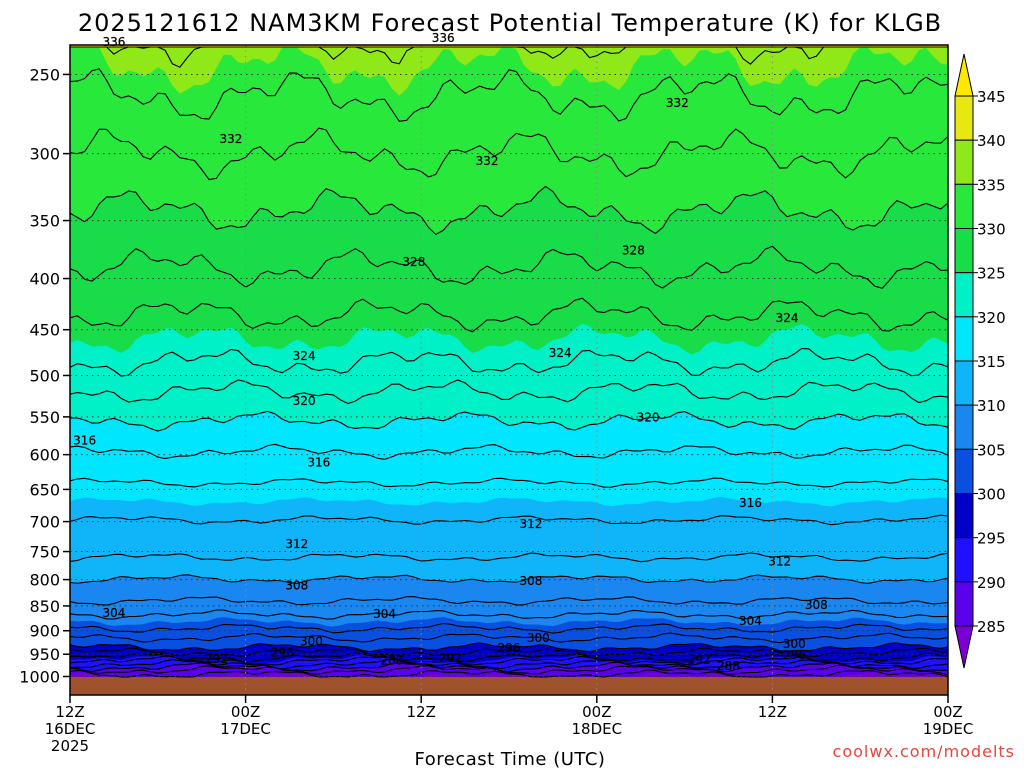 This screenshot has width=1024, height=768. I want to click on y-tick-label: 700, so click(44, 522).